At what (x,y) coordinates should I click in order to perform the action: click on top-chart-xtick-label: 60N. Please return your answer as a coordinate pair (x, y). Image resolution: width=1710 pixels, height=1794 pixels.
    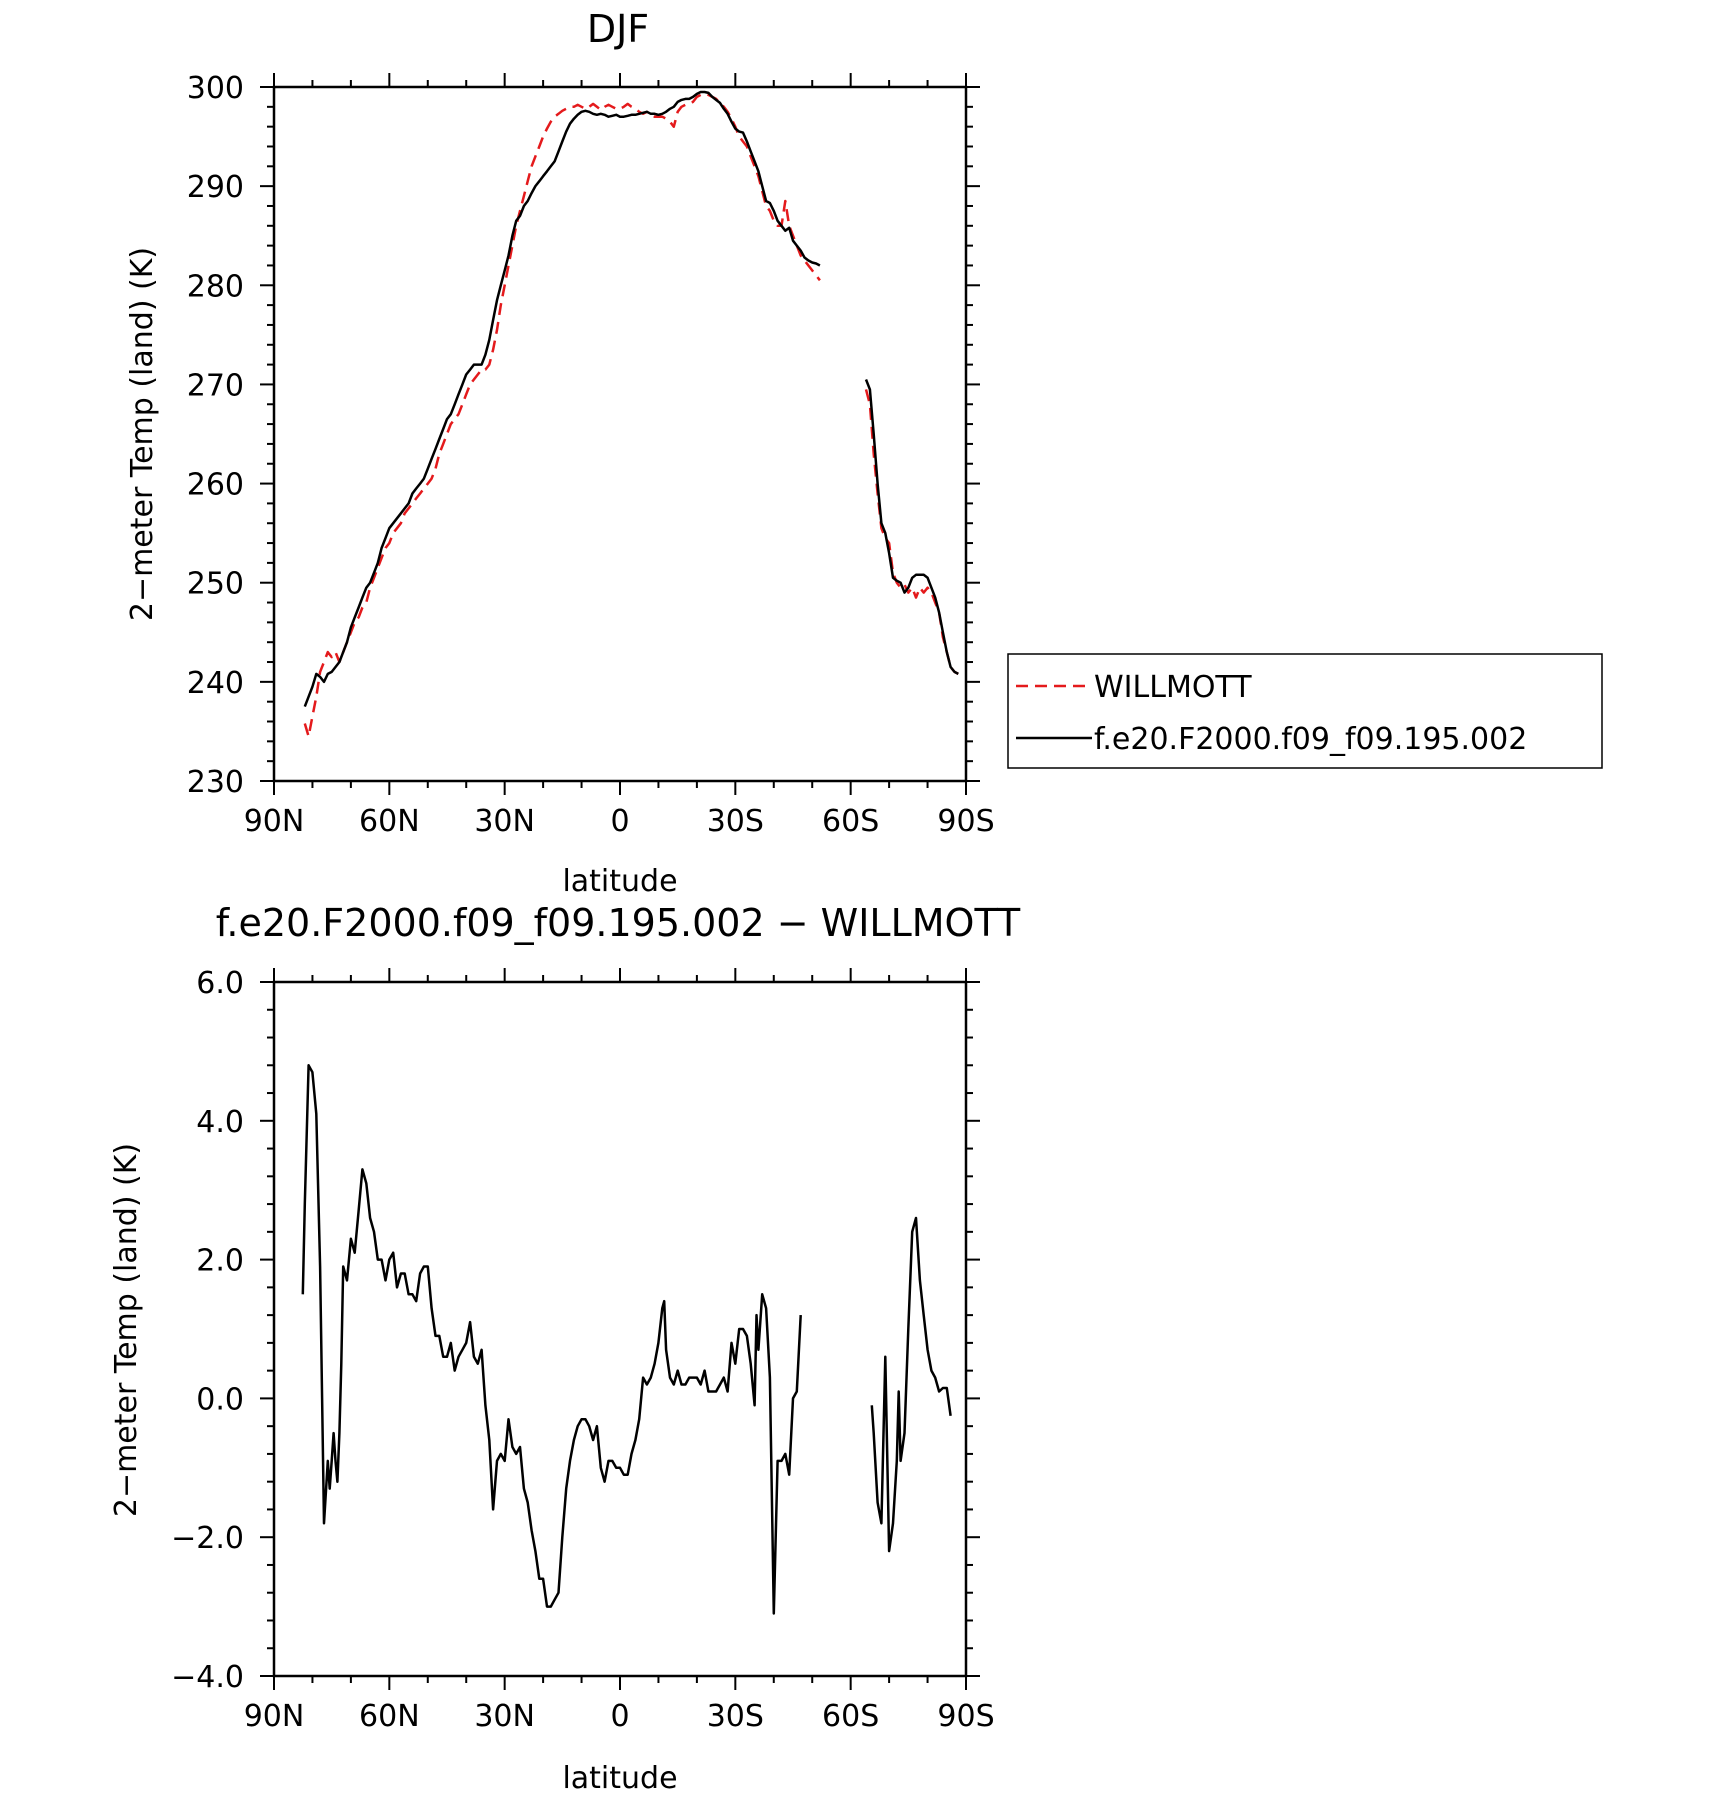
    Looking at the image, I should click on (389, 821).